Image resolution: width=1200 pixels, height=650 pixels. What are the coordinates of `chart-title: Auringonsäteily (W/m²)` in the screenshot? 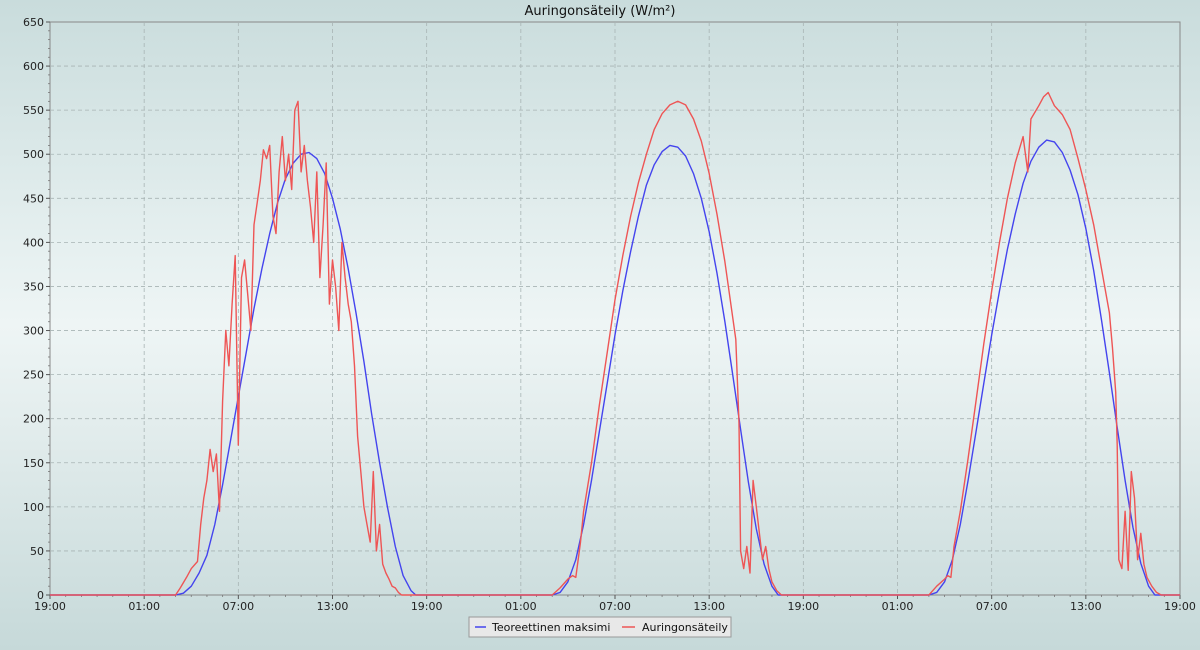 It's located at (600, 11).